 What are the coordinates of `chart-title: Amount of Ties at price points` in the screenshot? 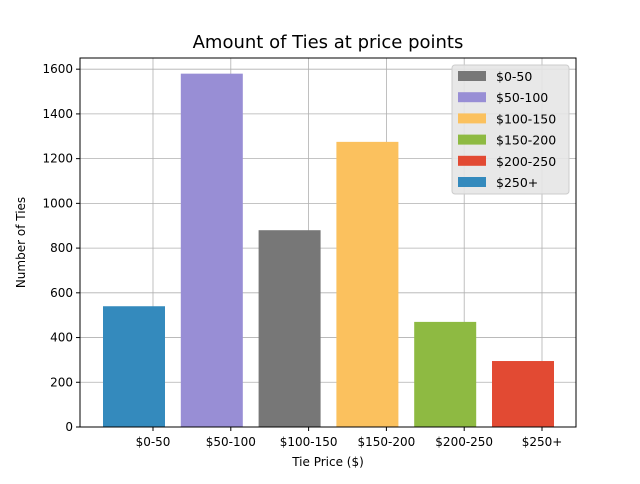 It's located at (328, 42).